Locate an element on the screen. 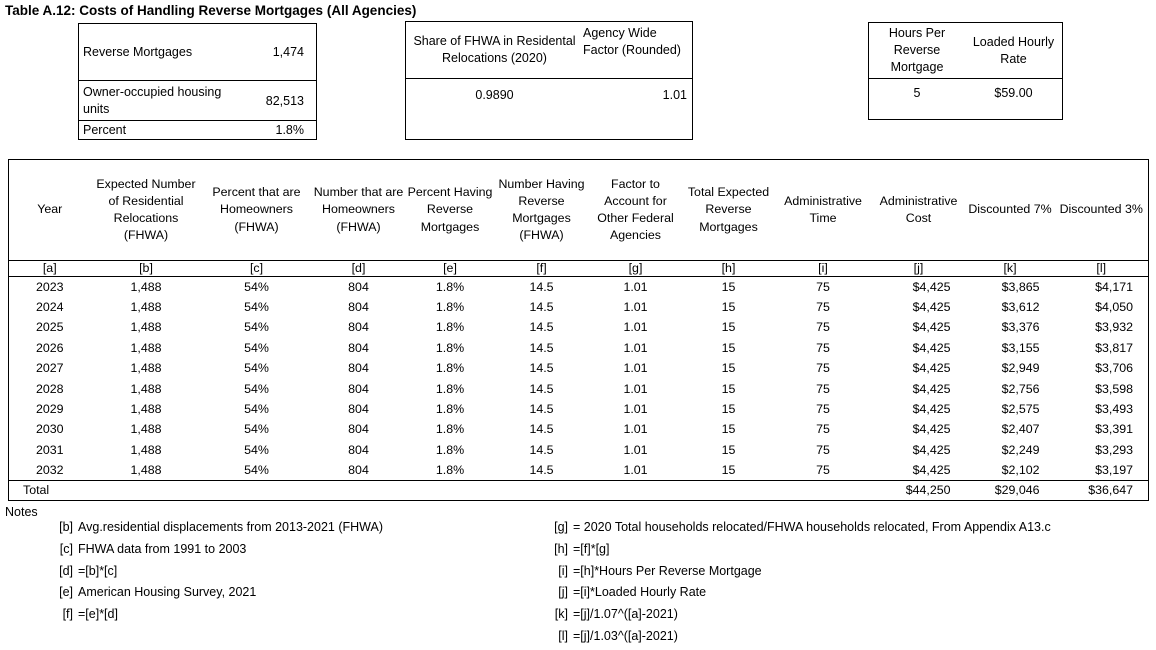 This screenshot has height=650, width=1156. note-key: [d] is located at coordinates (66, 570).